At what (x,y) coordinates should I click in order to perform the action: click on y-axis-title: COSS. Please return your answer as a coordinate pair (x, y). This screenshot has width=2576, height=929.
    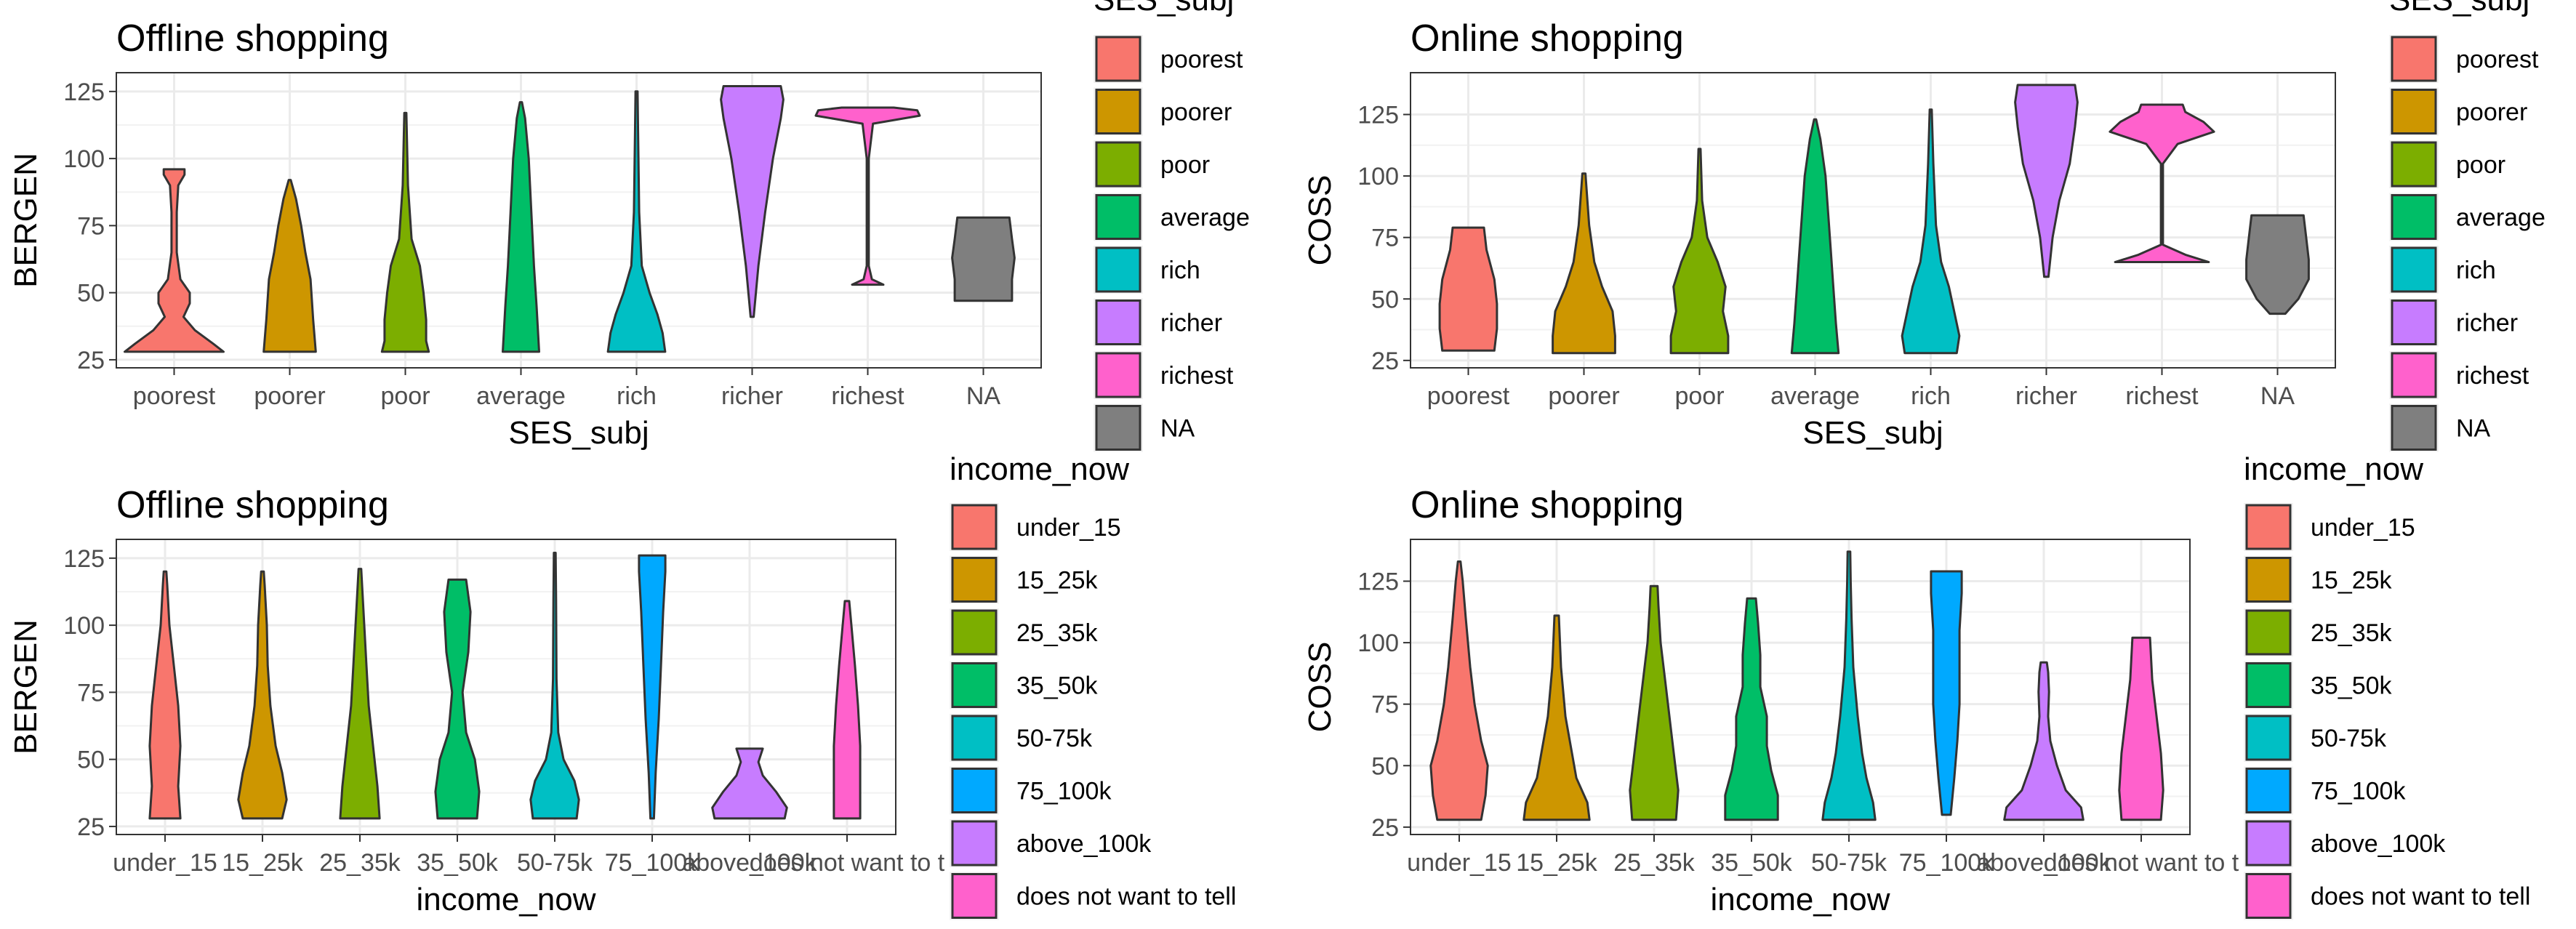
    Looking at the image, I should click on (1320, 688).